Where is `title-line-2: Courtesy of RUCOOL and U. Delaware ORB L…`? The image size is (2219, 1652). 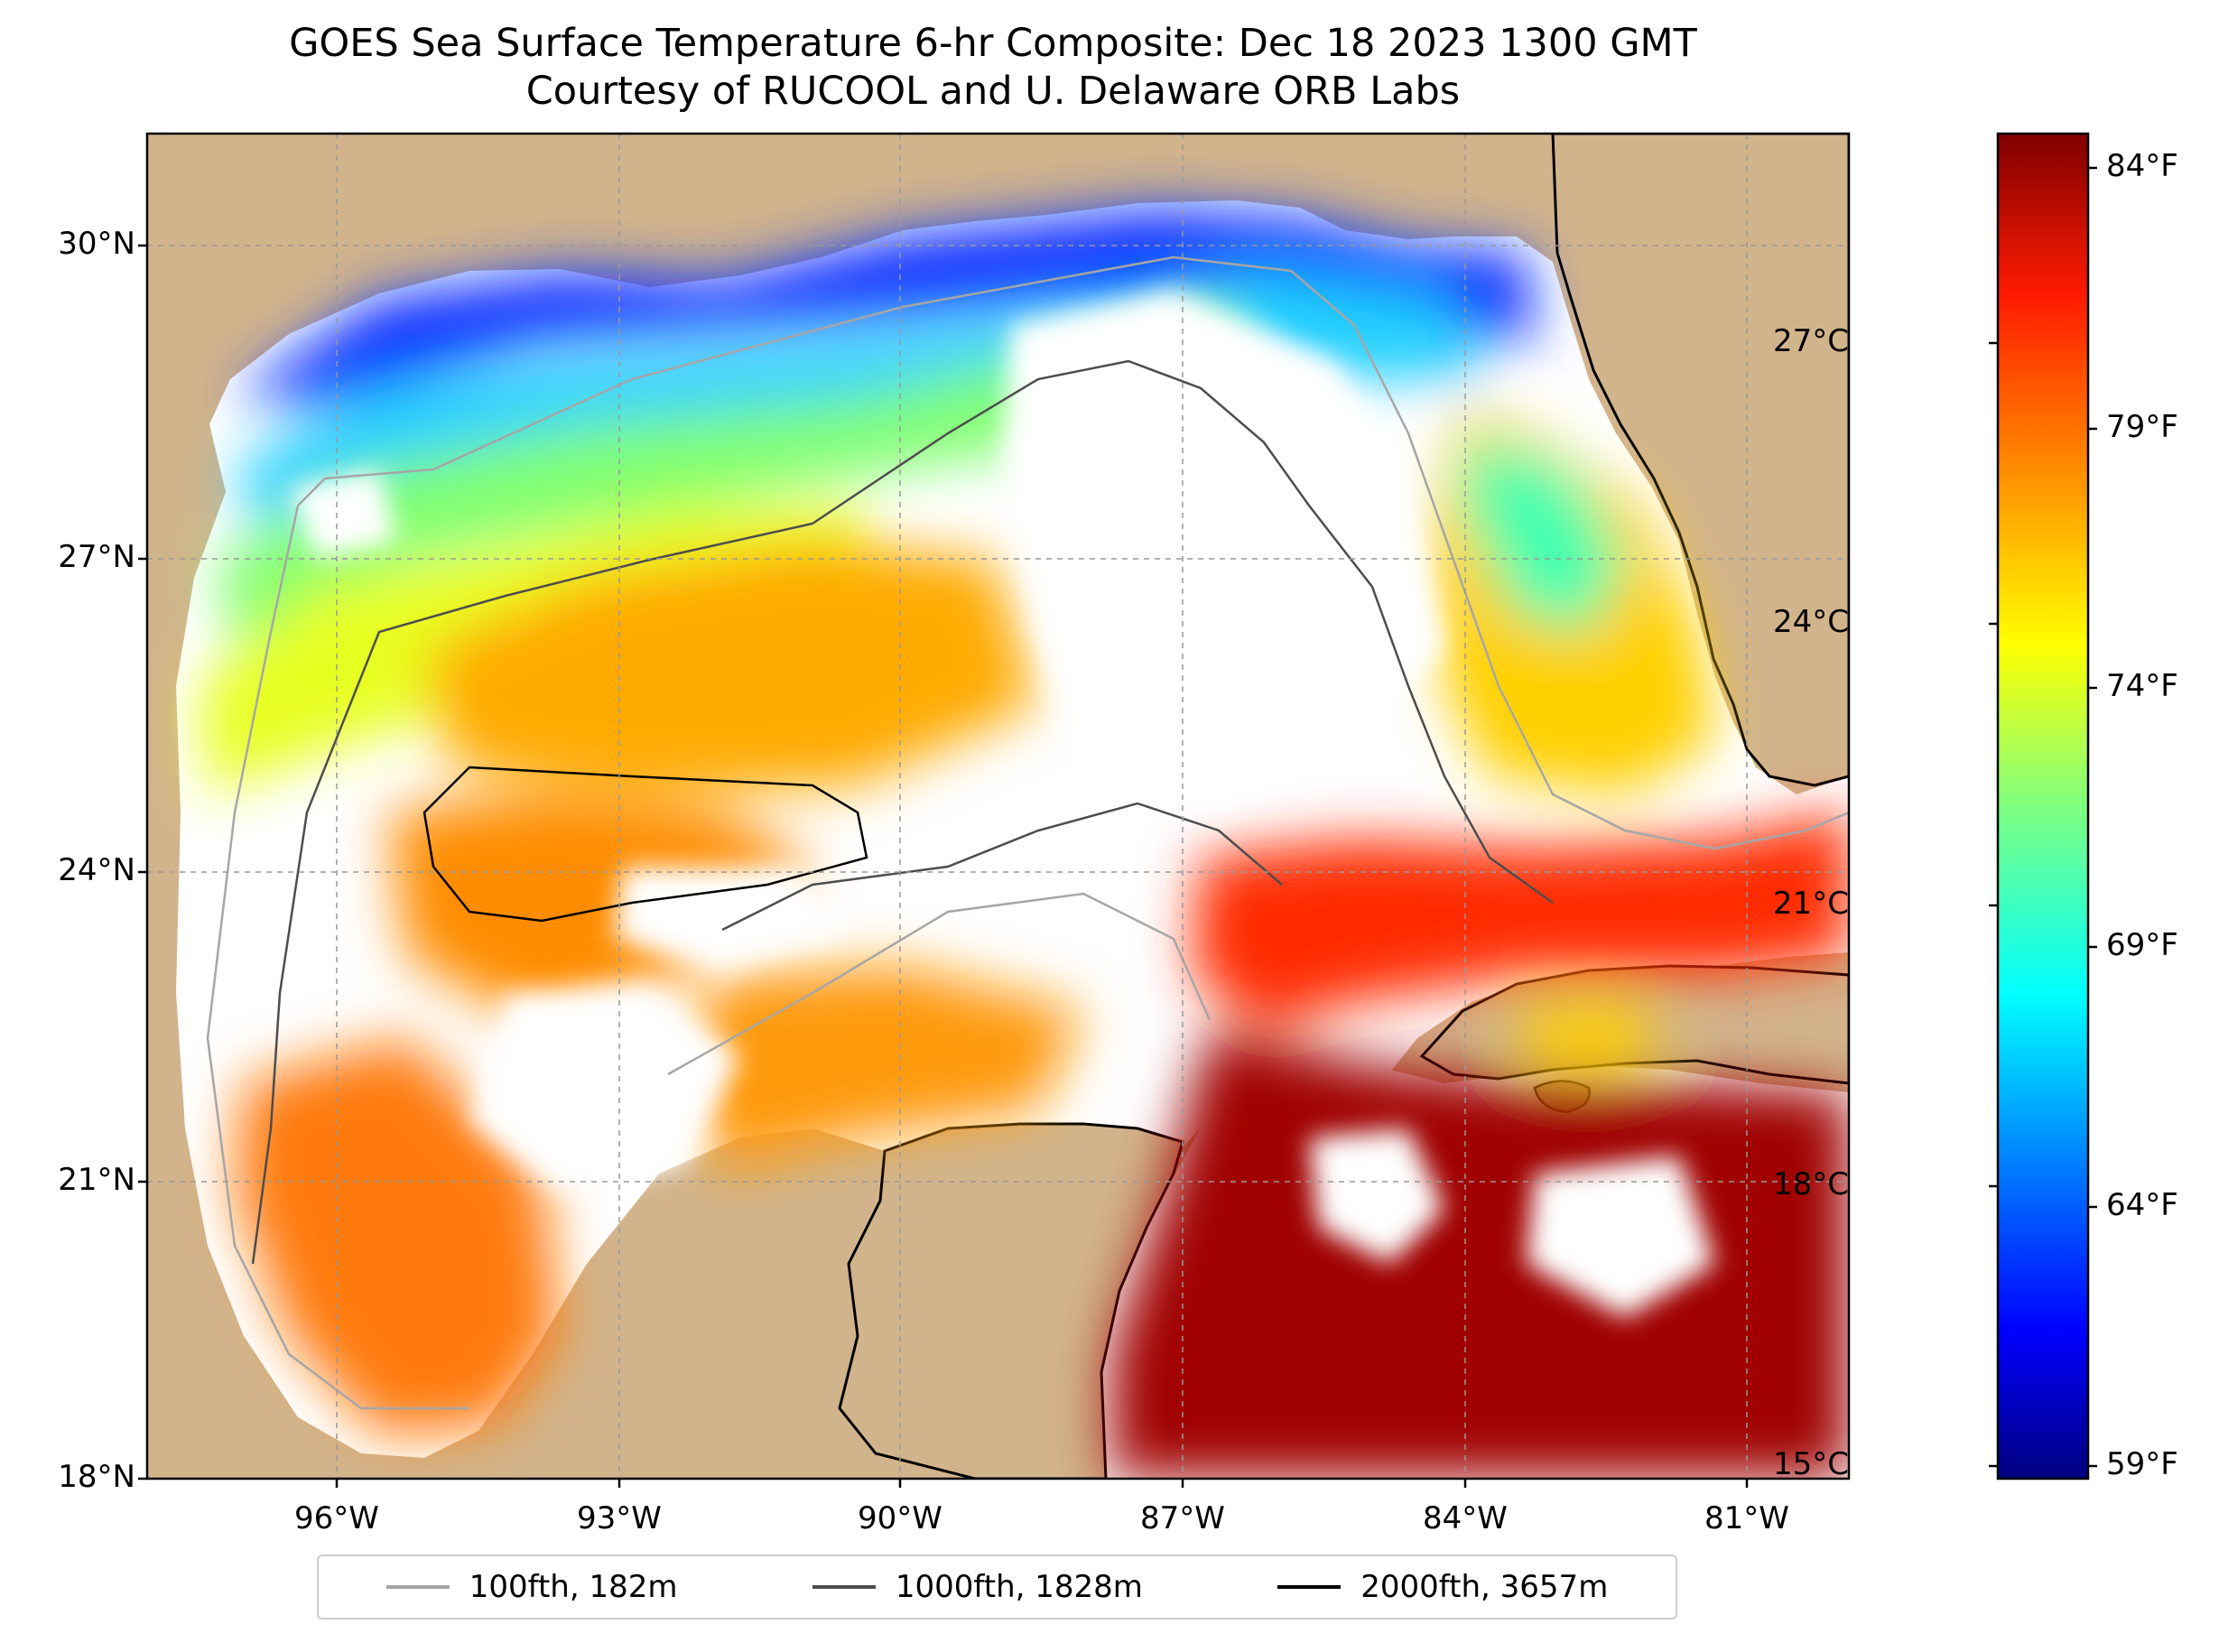
title-line-2: Courtesy of RUCOOL and U. Delaware ORB L… is located at coordinates (993, 91).